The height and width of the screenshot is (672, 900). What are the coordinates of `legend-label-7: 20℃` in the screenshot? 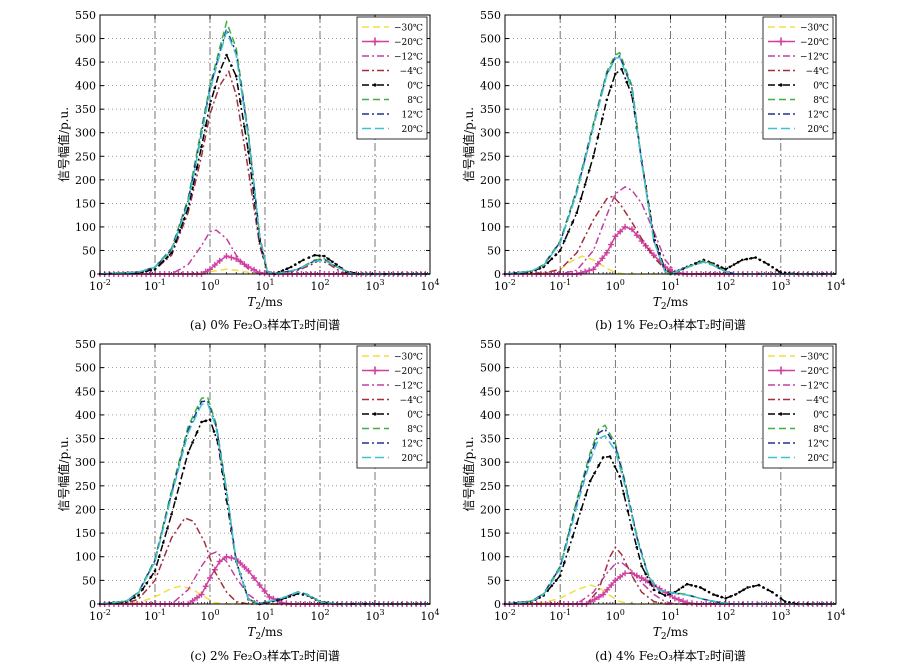 It's located at (412, 130).